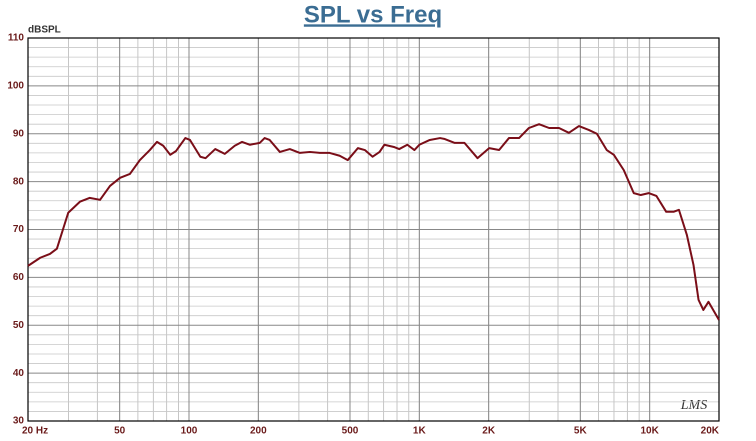  What do you see at coordinates (44, 30) in the screenshot?
I see `y-axis-label: dBSPL` at bounding box center [44, 30].